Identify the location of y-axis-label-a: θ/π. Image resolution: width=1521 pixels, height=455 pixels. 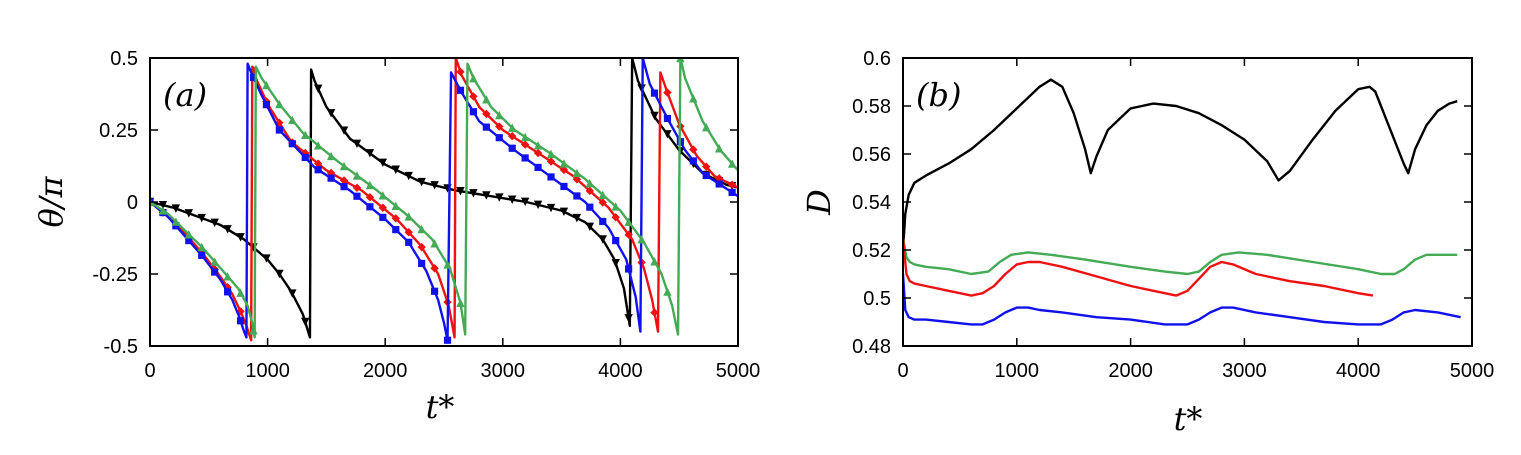
(51, 201).